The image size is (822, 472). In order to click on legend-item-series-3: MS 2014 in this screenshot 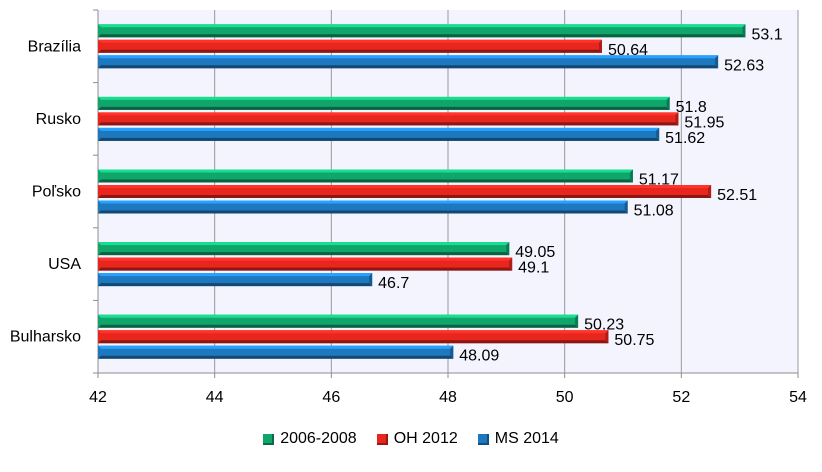, I will do `click(518, 439)`.